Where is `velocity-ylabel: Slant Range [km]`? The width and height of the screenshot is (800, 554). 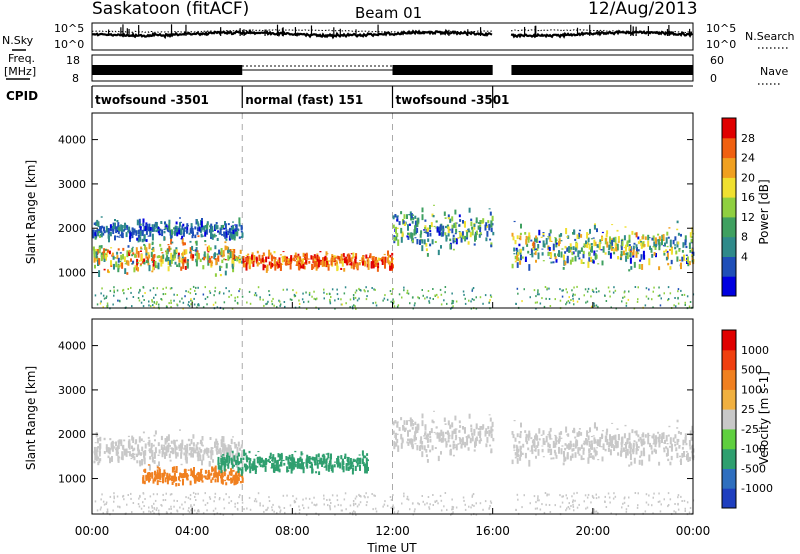
velocity-ylabel: Slant Range [km] is located at coordinates (31, 418).